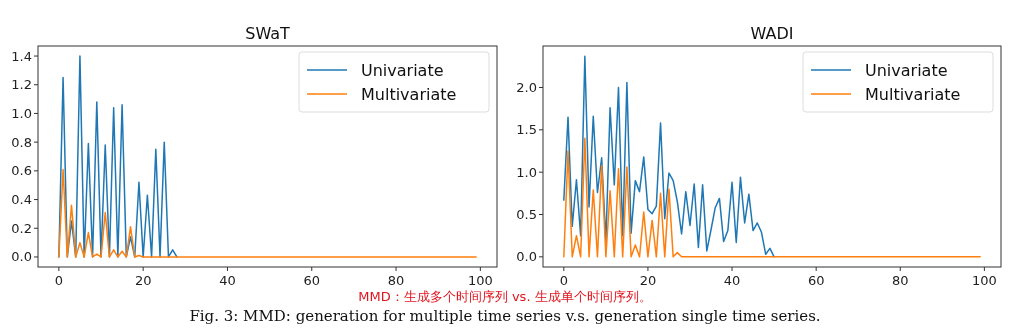  Describe the element at coordinates (21, 228) in the screenshot. I see `y-tick-label: 0.2` at that location.